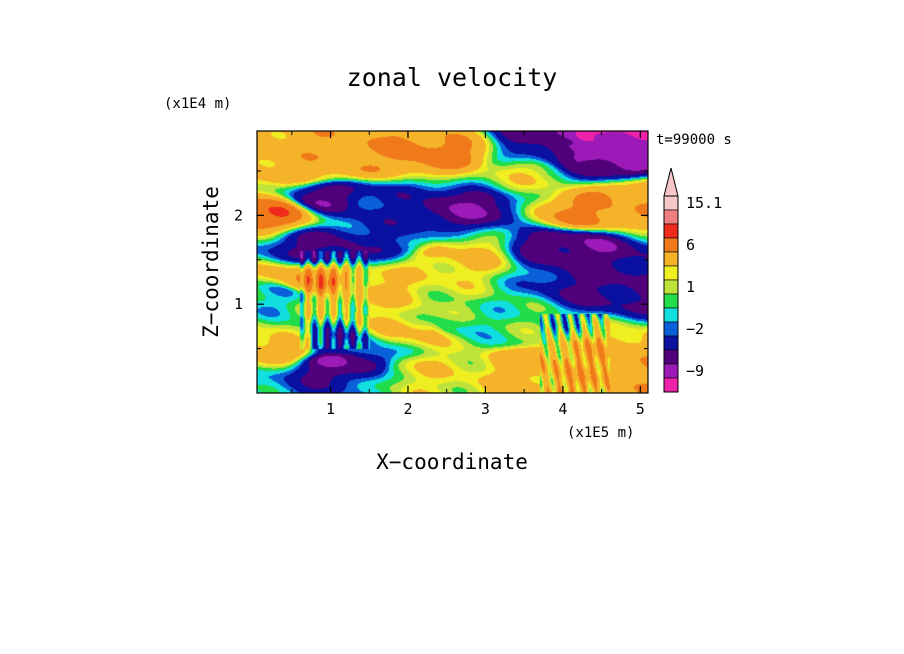 The width and height of the screenshot is (904, 654). I want to click on x-axis-title: X−coordinate, so click(452, 462).